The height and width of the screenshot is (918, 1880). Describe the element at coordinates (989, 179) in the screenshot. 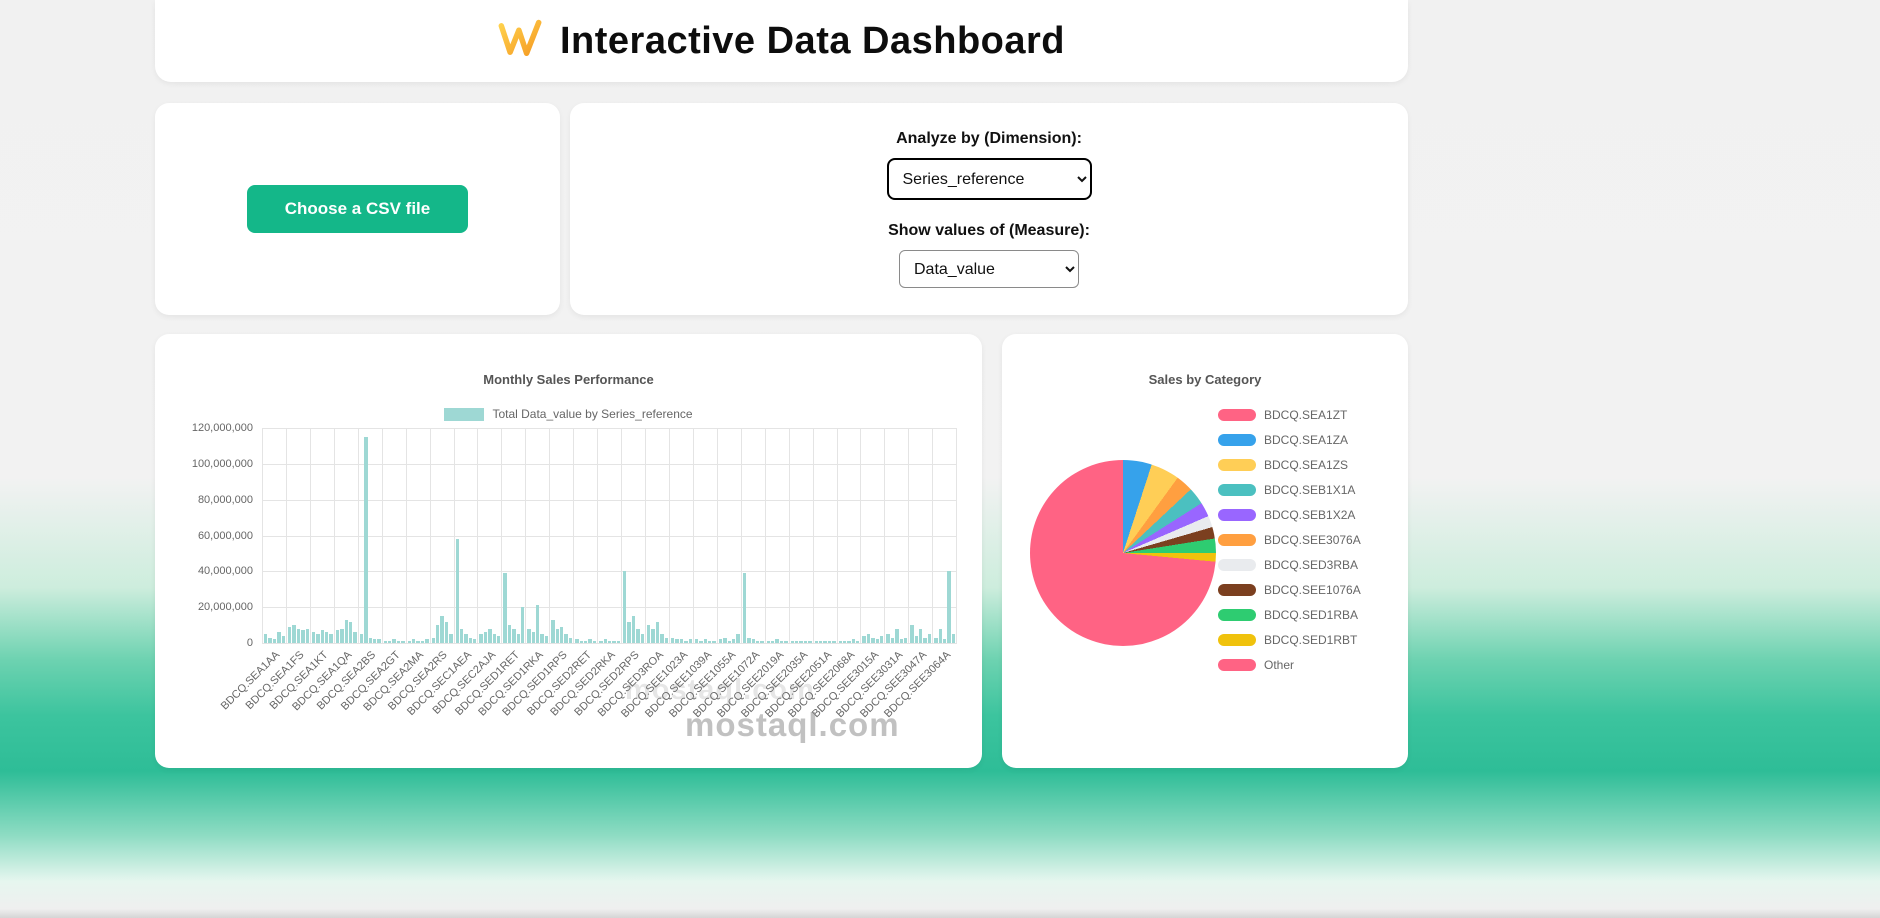

I see `dimension-select: Series_reference` at that location.